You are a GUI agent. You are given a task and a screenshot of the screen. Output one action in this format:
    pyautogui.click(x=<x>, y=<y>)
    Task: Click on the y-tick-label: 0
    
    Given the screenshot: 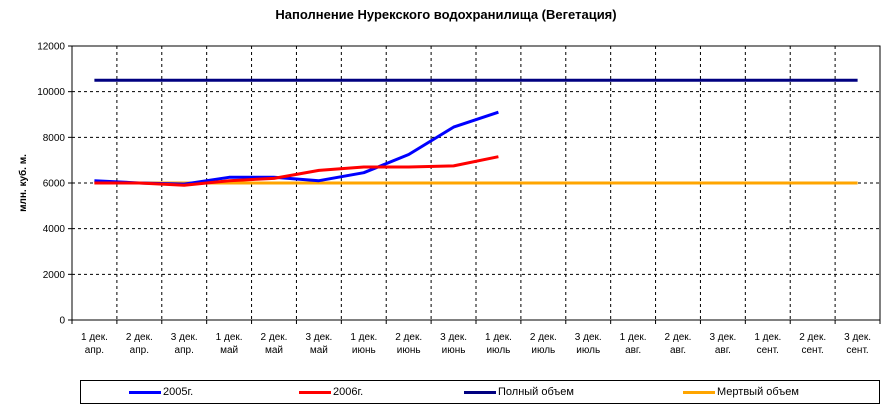 What is the action you would take?
    pyautogui.click(x=62, y=321)
    